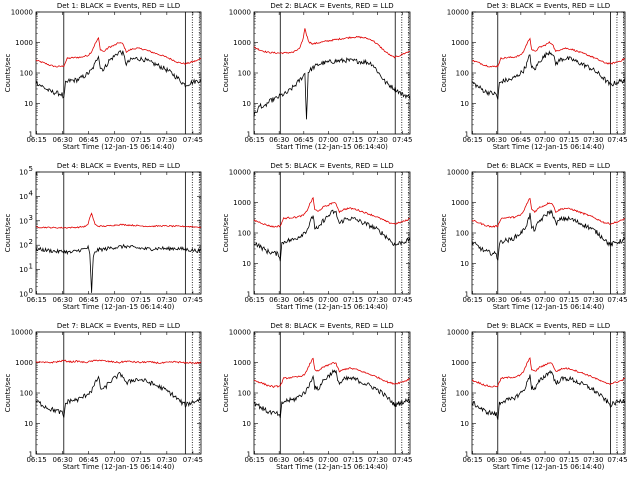  Describe the element at coordinates (118, 326) in the screenshot. I see `chart-title: Det 7: BLACK = Events, RED = LLD` at that location.